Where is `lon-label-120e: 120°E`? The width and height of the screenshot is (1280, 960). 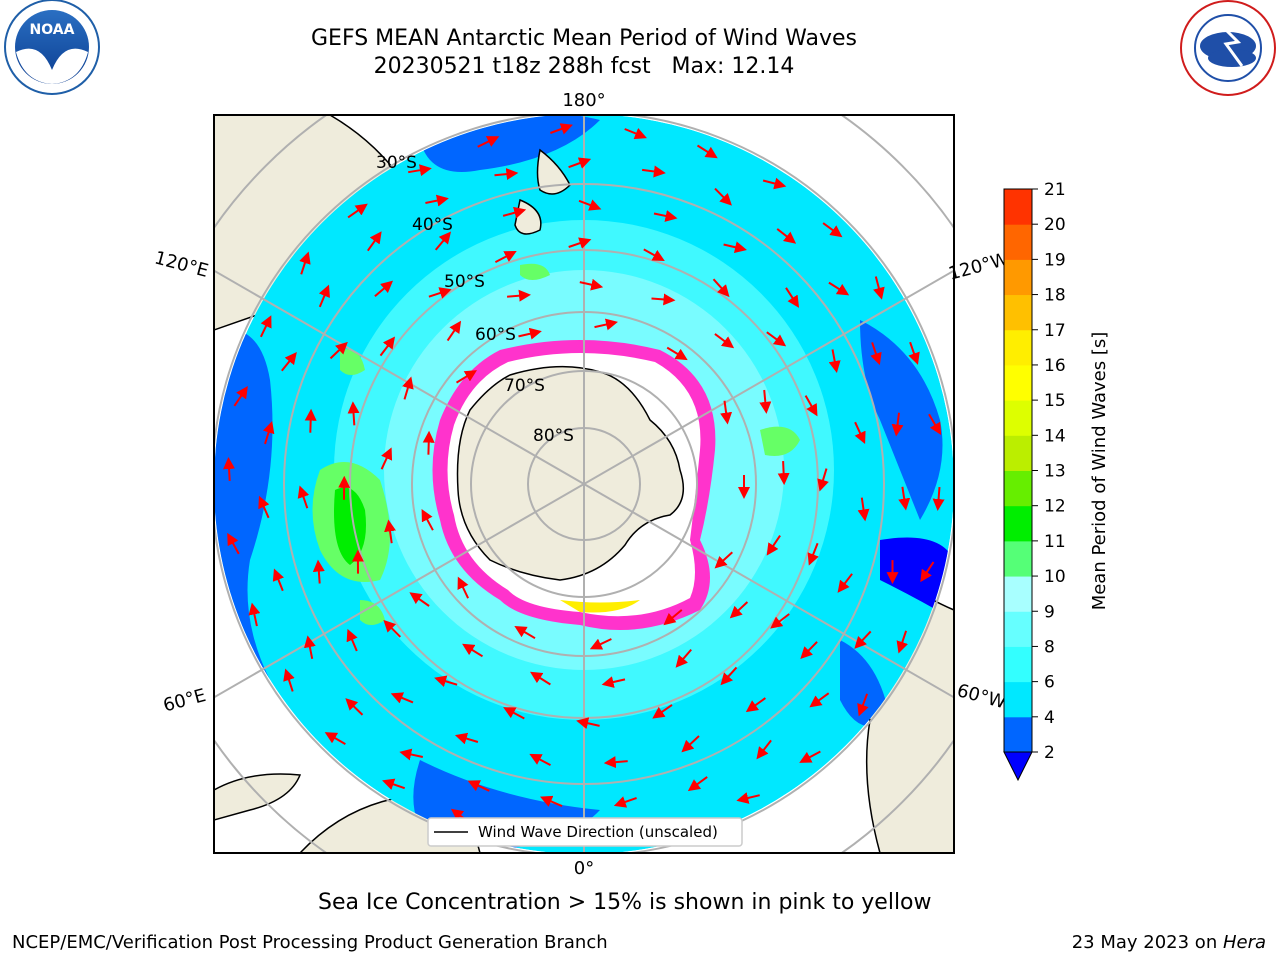
lon-label-120e: 120°E is located at coordinates (181, 264).